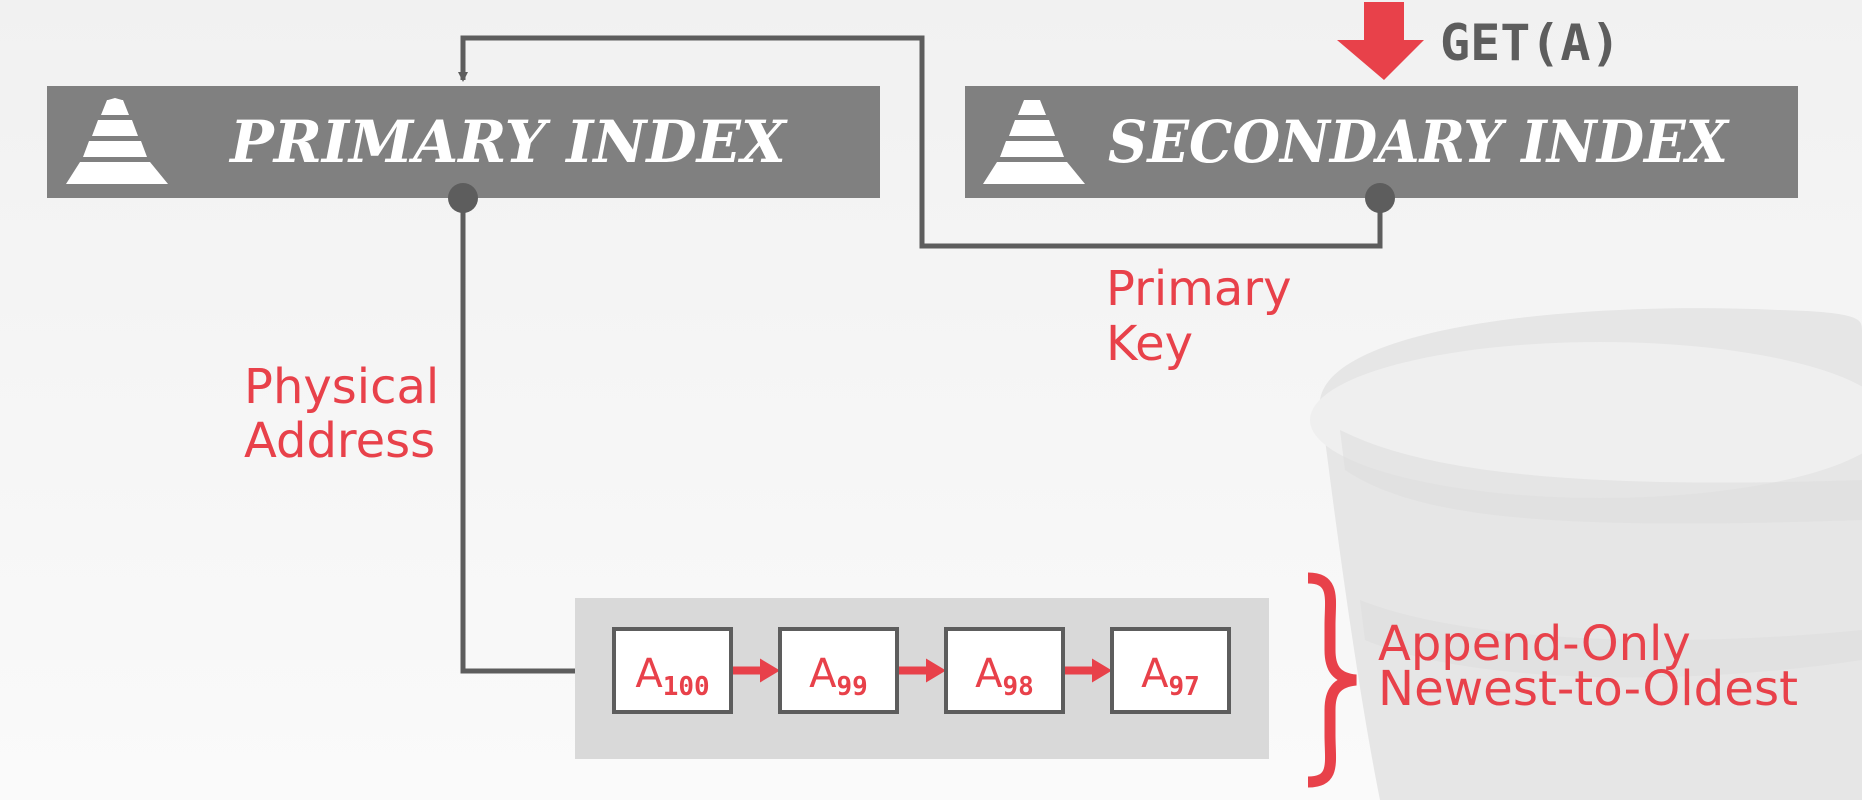 The width and height of the screenshot is (1862, 800). I want to click on primary-index-pyramid-icon, so click(117, 141).